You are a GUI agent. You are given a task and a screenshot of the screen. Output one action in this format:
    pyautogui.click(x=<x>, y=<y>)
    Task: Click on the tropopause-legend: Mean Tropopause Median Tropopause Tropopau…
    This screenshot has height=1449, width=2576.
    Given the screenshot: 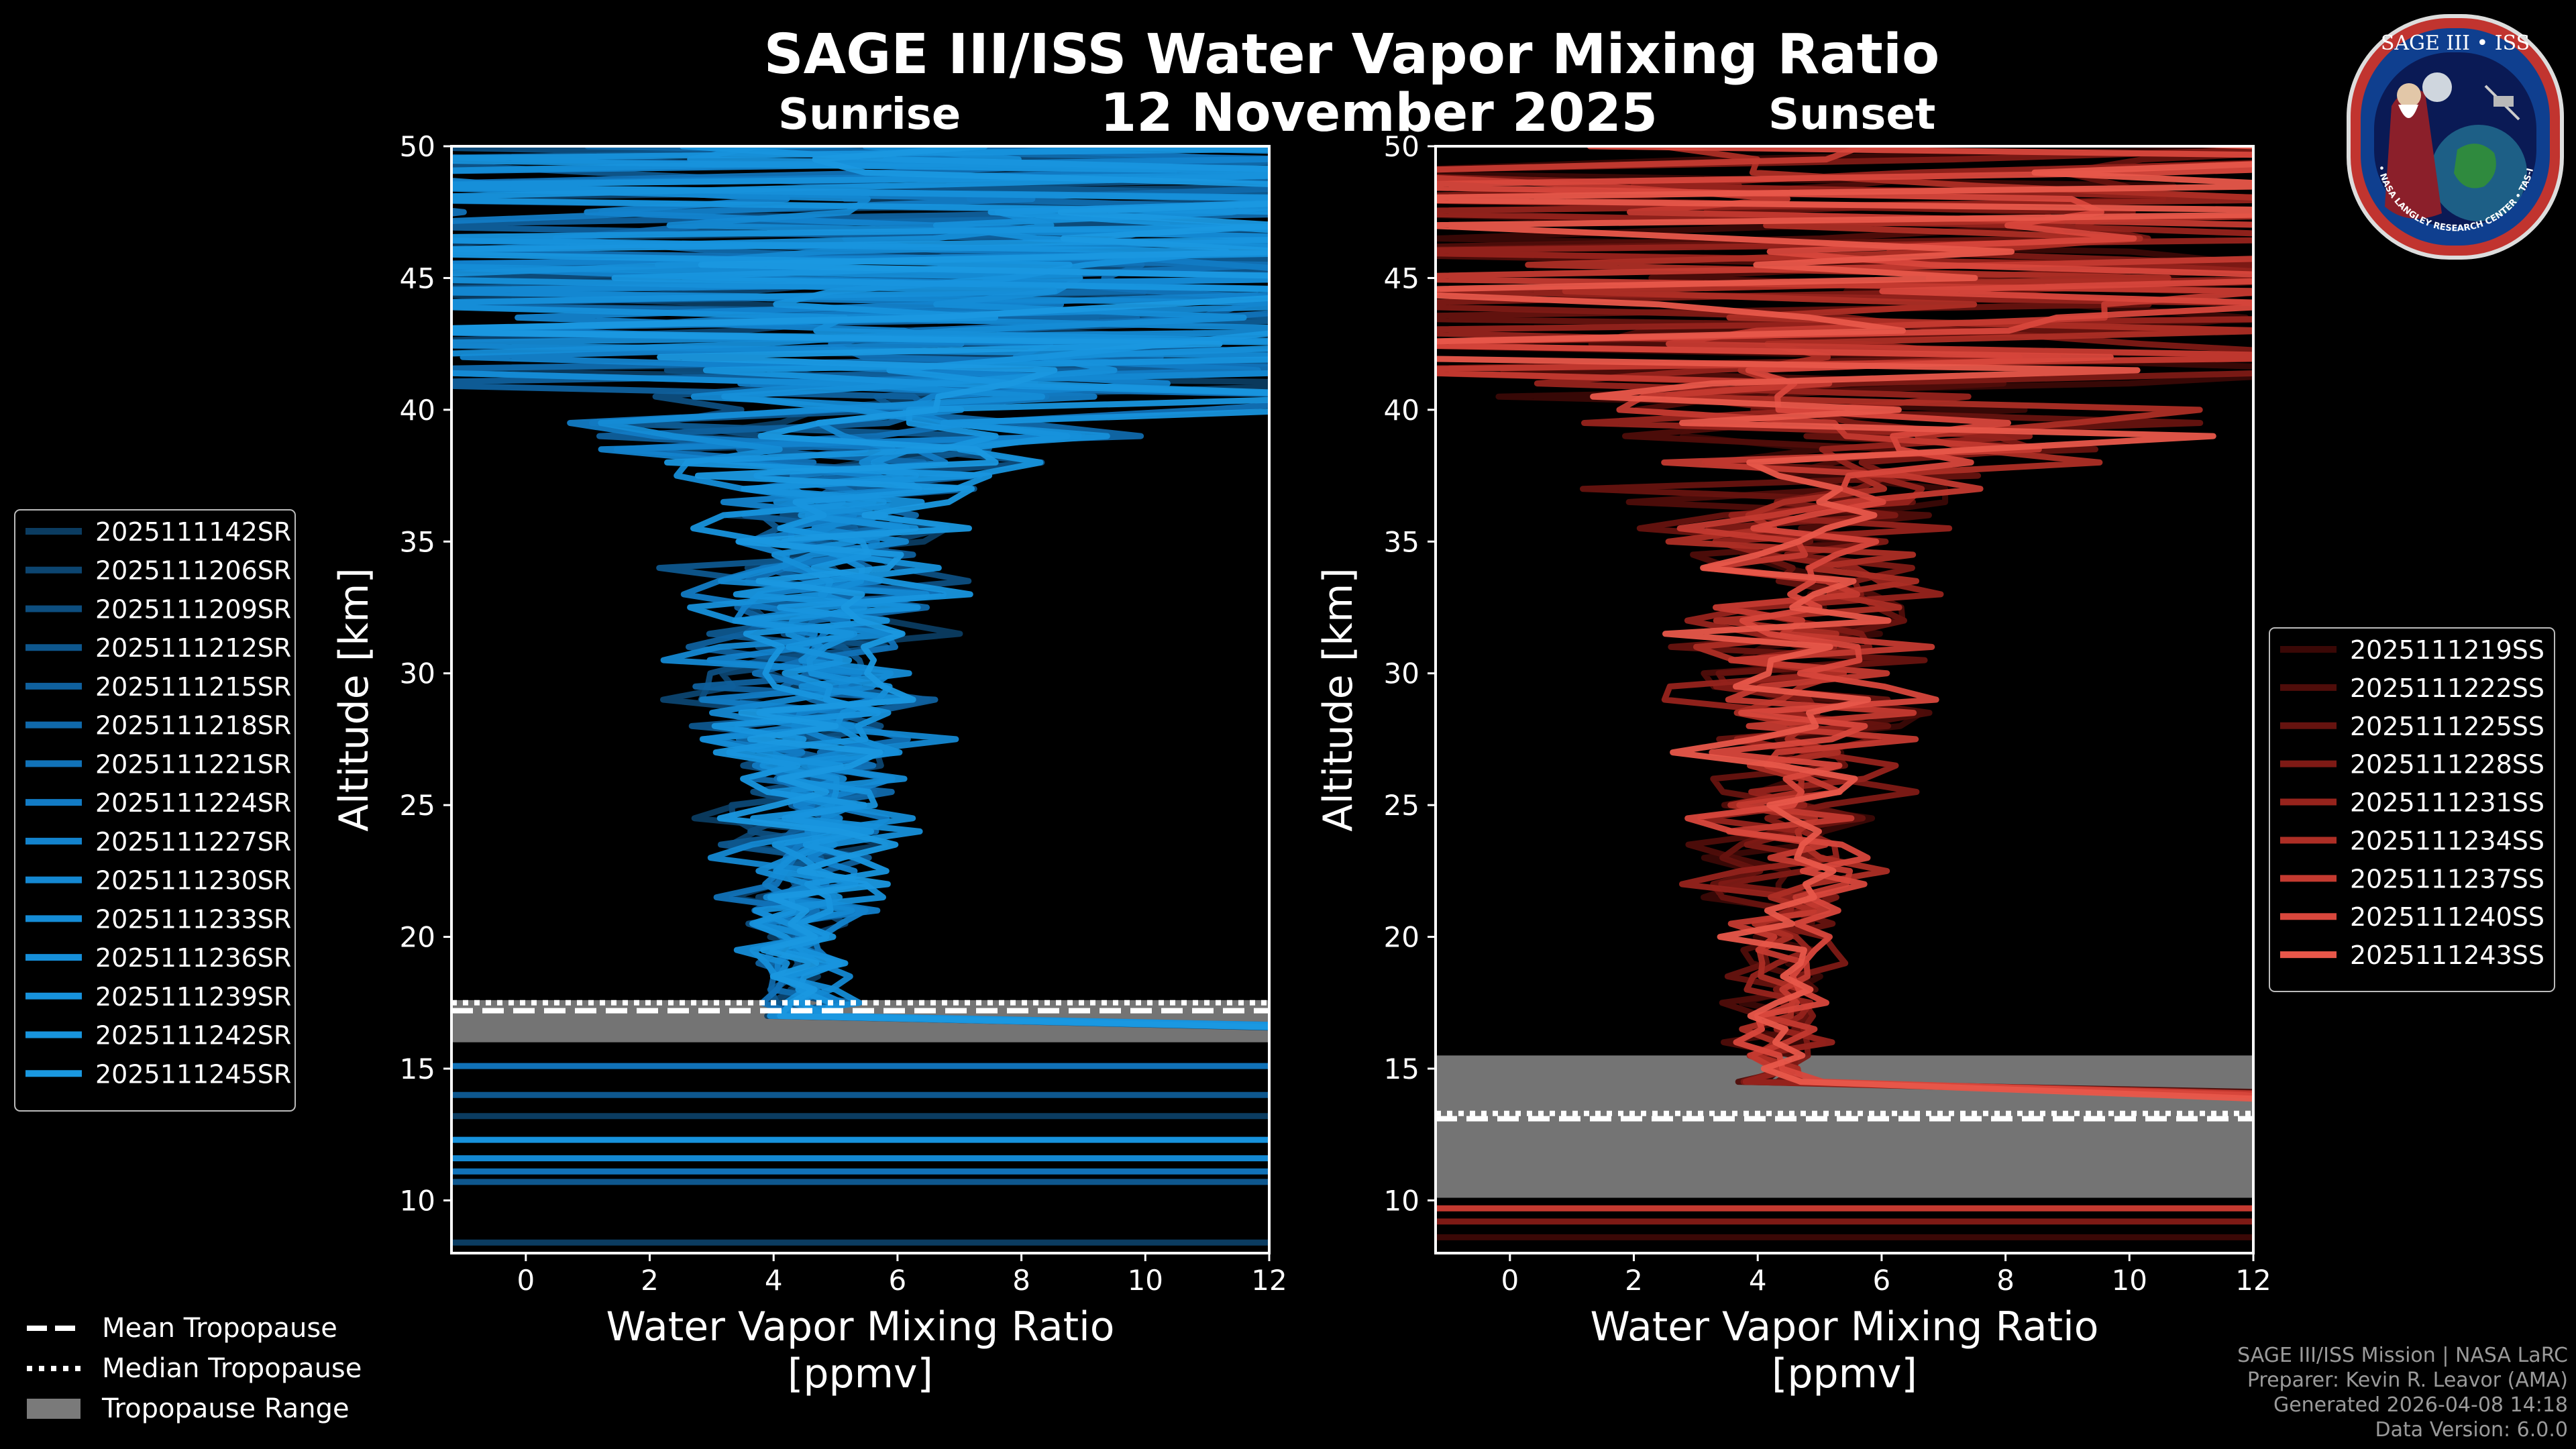 What is the action you would take?
    pyautogui.click(x=194, y=1368)
    